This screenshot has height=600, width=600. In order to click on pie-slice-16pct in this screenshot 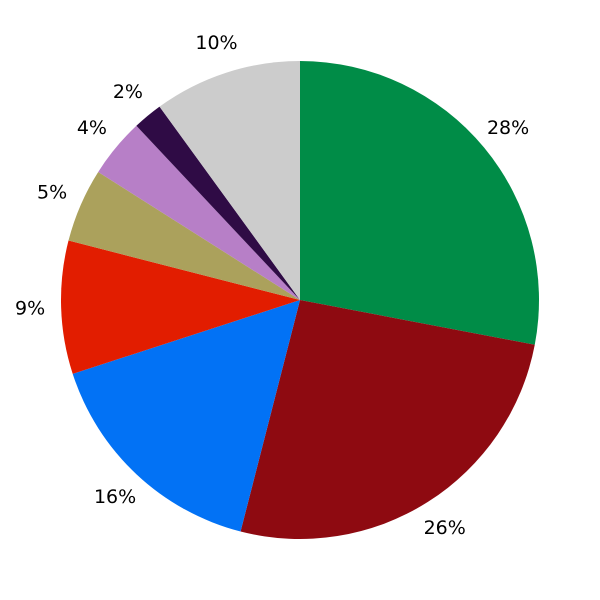, I will do `click(186, 416)`.